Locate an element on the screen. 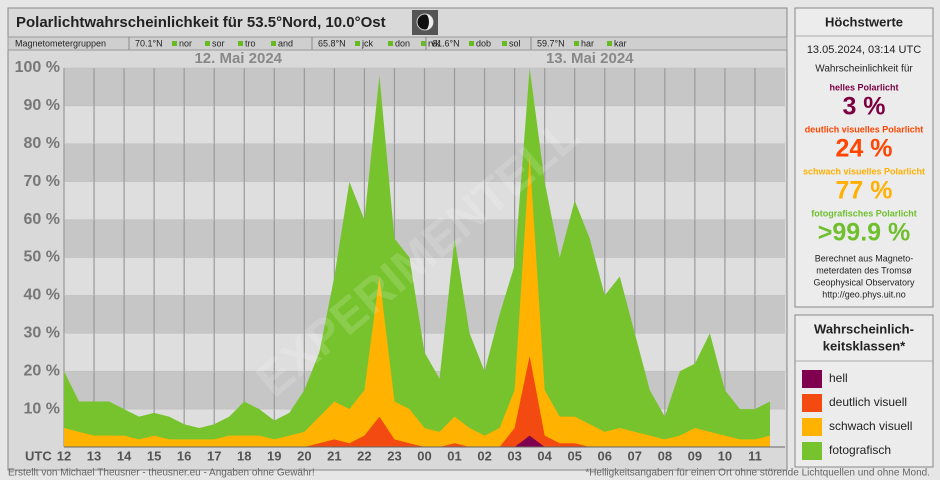 This screenshot has height=480, width=940. station: and is located at coordinates (285, 43).